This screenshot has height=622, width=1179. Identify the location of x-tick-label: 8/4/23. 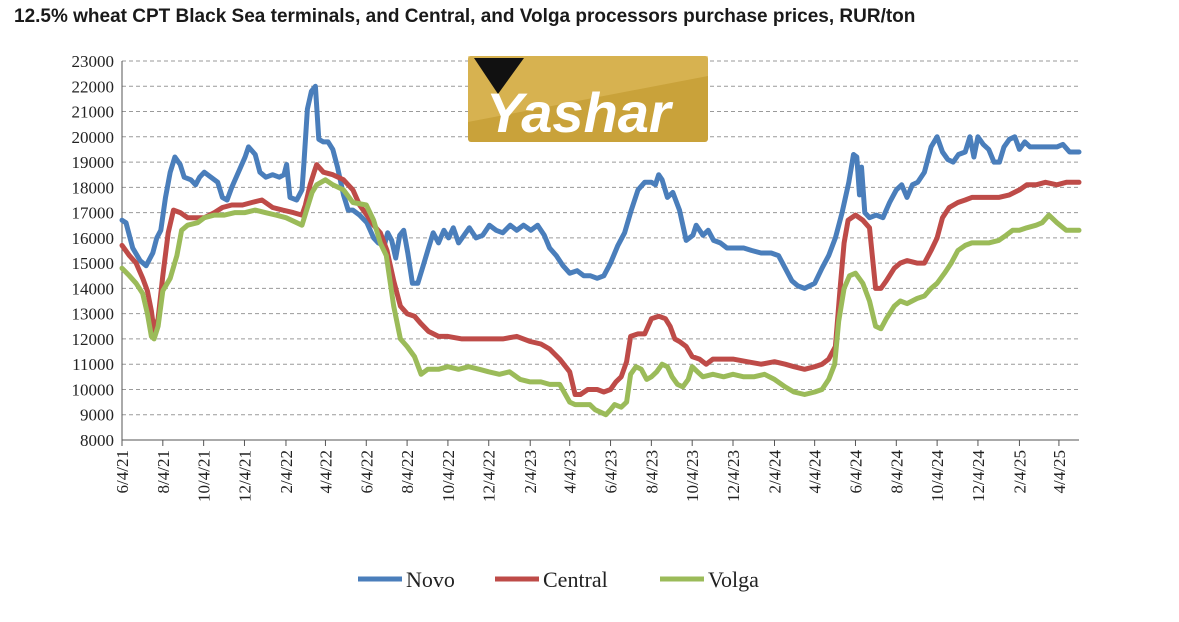
(651, 471).